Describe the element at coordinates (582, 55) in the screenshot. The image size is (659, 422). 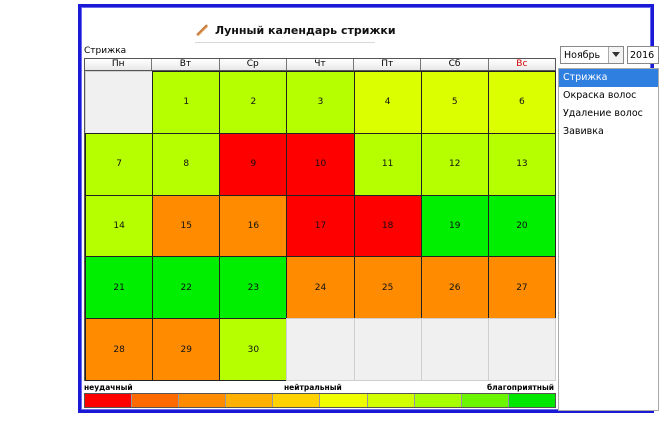
I see `month-select-value: Ноябрь` at that location.